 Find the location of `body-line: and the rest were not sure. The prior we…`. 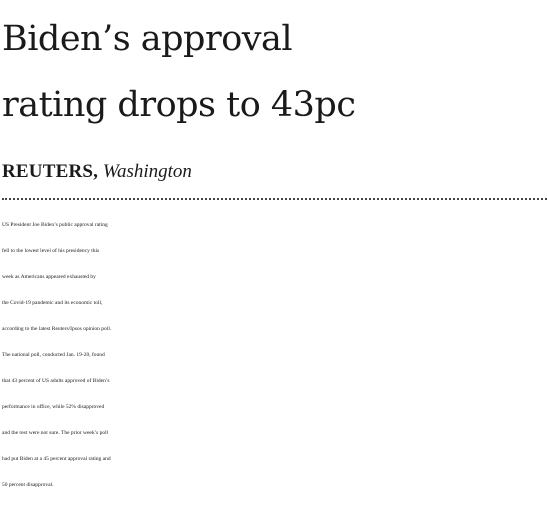

body-line: and the rest were not sure. The prior we… is located at coordinates (55, 433).